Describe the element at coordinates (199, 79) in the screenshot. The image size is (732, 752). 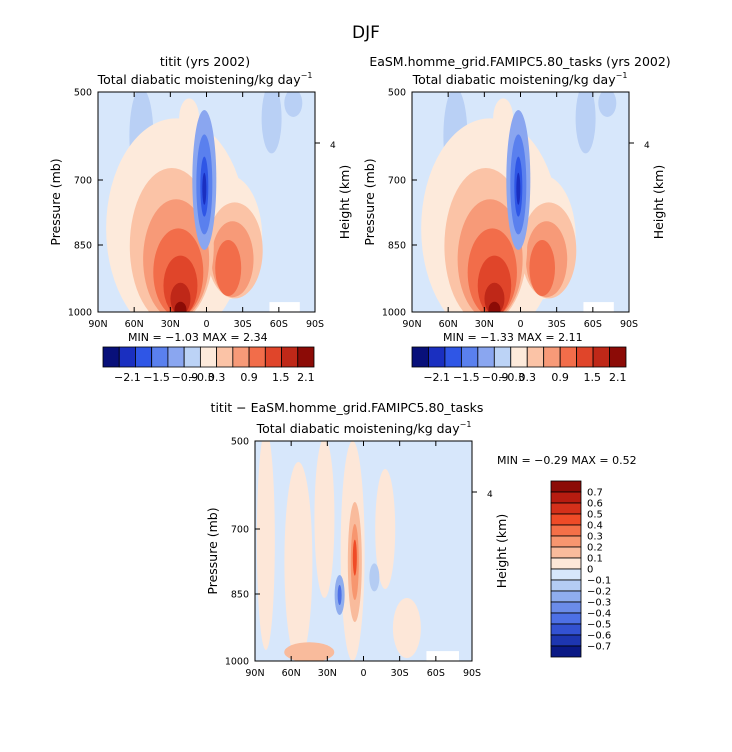
I see `panel-1-subtitle-text: Total diabatic moistening/kg day` at that location.